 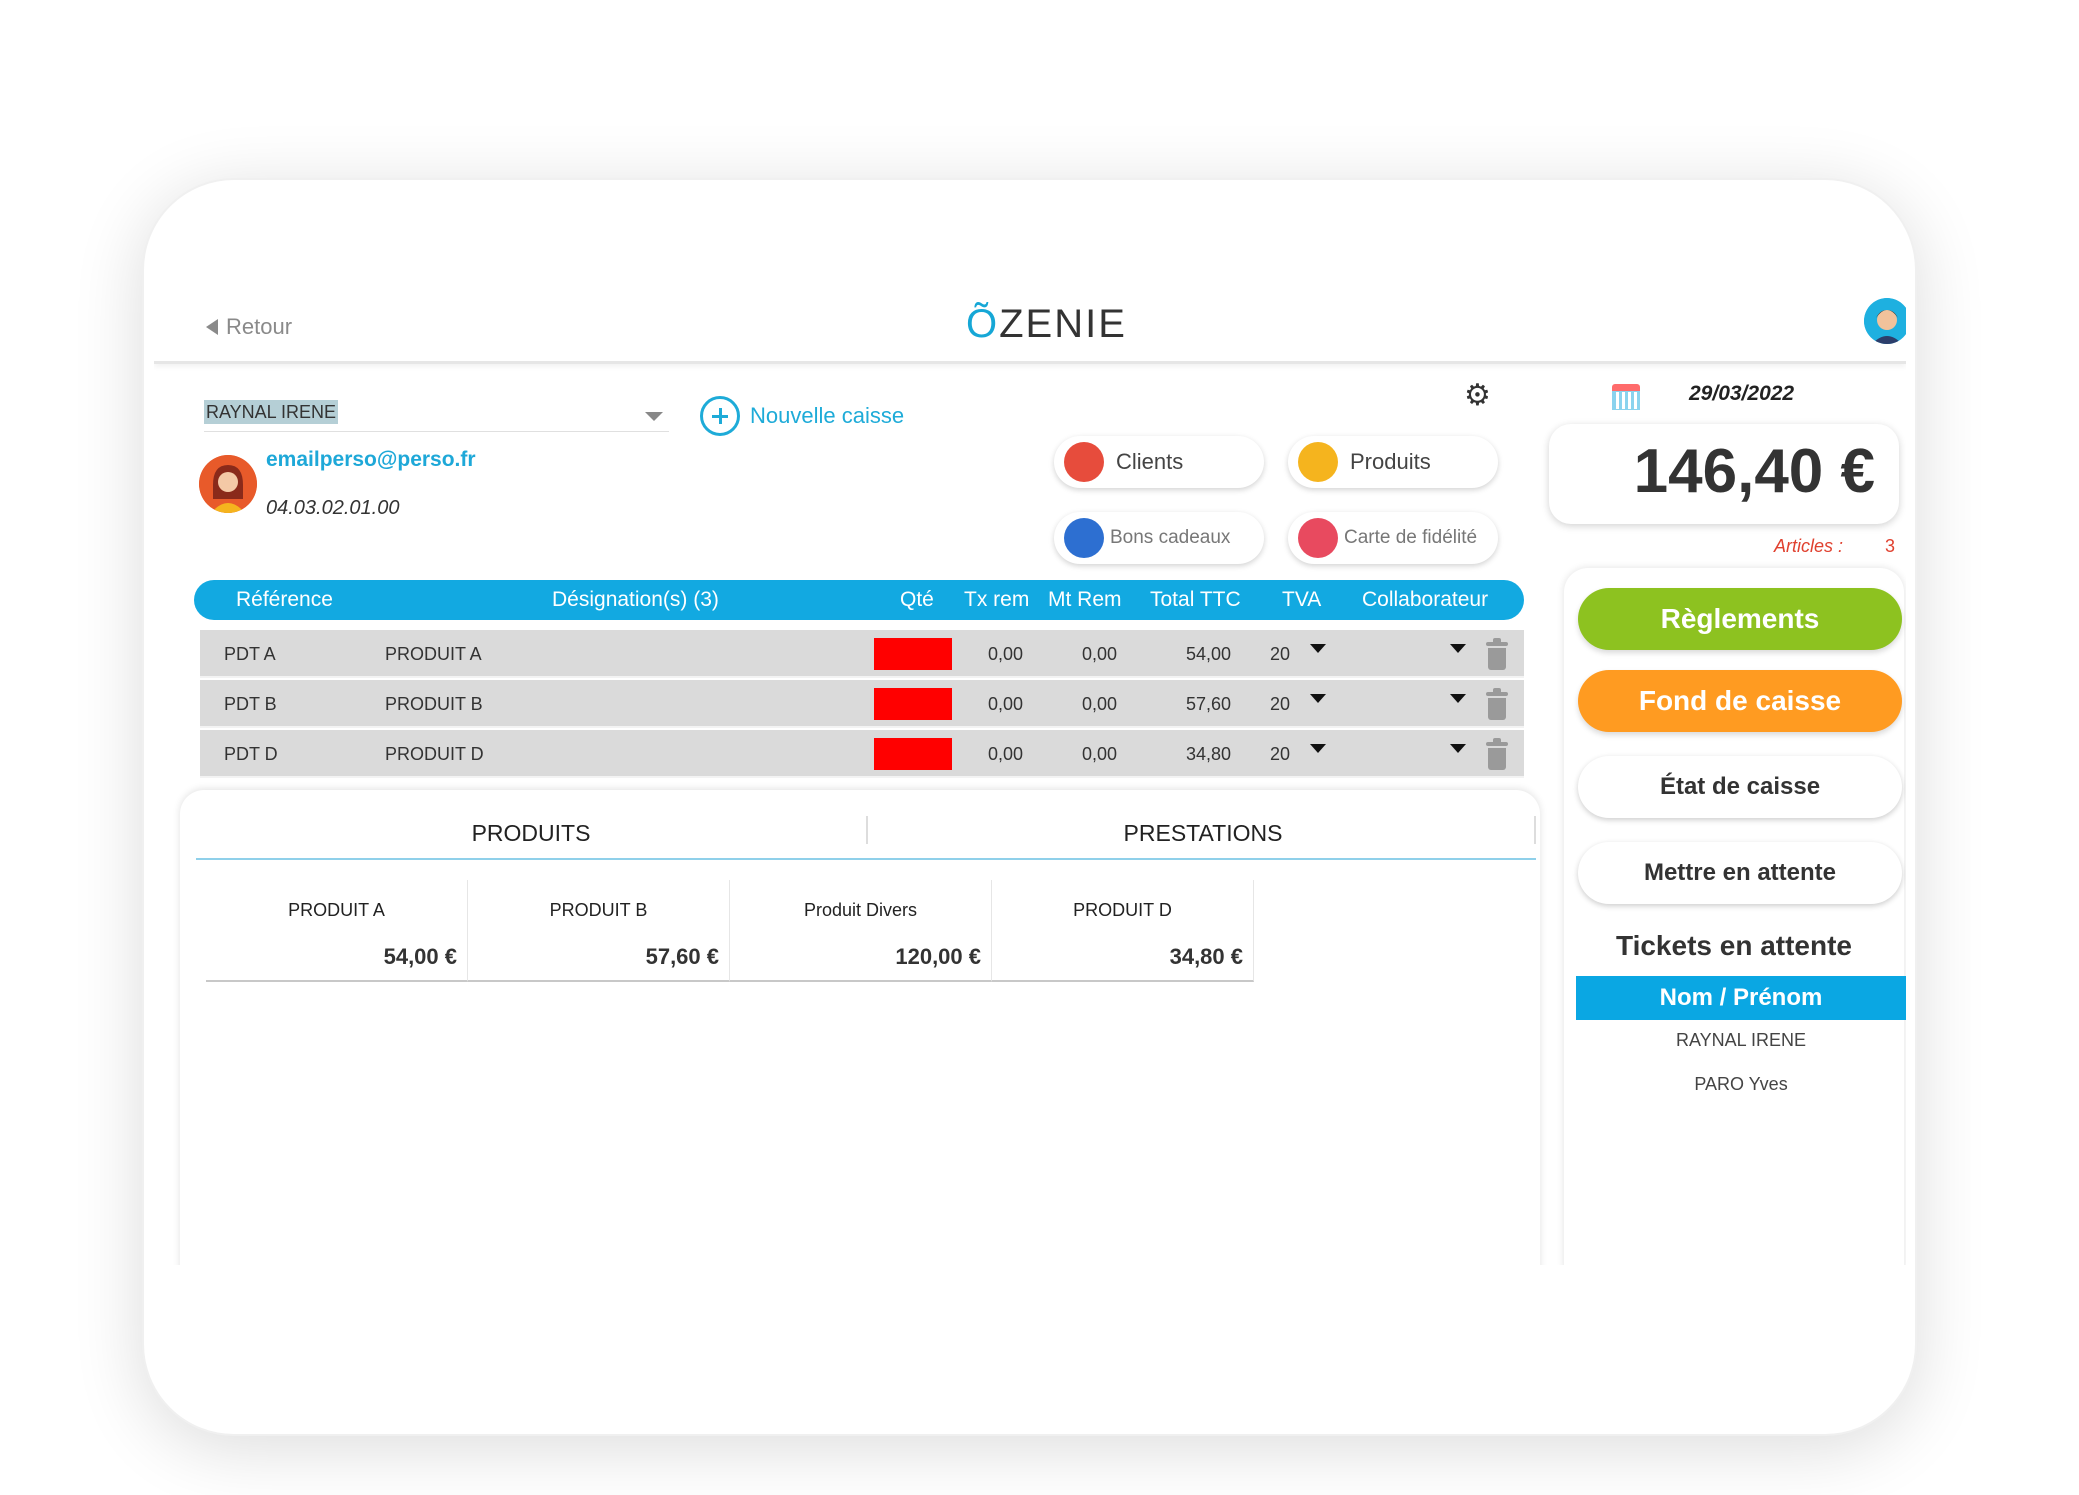 What do you see at coordinates (862, 704) in the screenshot?
I see `table-row: PDT B PRODUIT B 0,00 0,00 57,60 20` at bounding box center [862, 704].